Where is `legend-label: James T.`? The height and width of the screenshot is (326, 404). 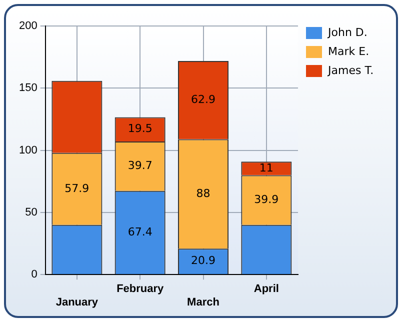 legend-label: James T. is located at coordinates (351, 70).